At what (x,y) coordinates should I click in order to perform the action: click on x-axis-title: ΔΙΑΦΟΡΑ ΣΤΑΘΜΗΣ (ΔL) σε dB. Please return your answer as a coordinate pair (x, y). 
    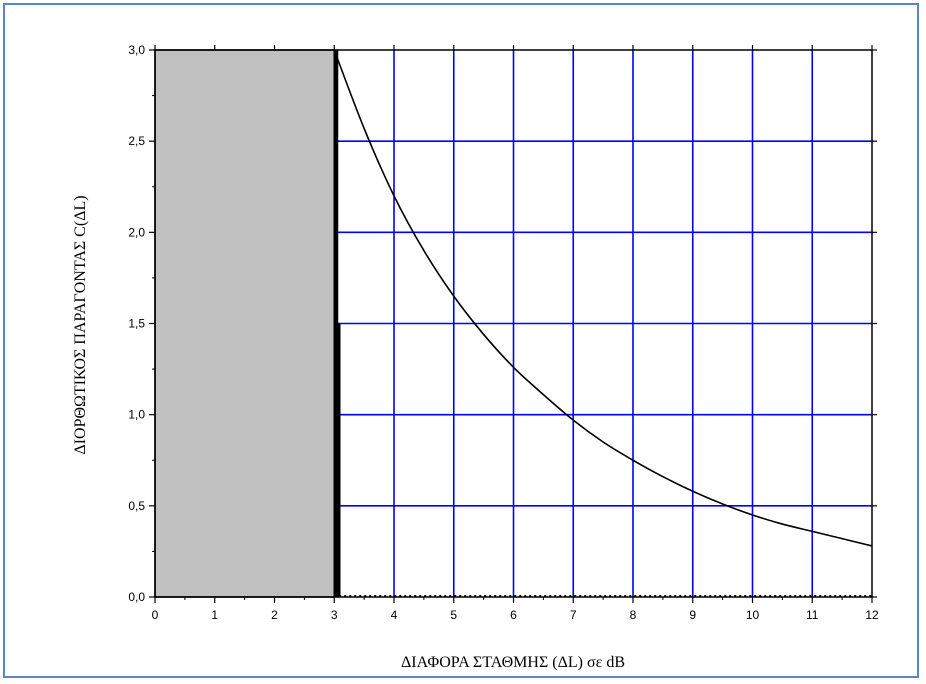
    Looking at the image, I should click on (513, 662).